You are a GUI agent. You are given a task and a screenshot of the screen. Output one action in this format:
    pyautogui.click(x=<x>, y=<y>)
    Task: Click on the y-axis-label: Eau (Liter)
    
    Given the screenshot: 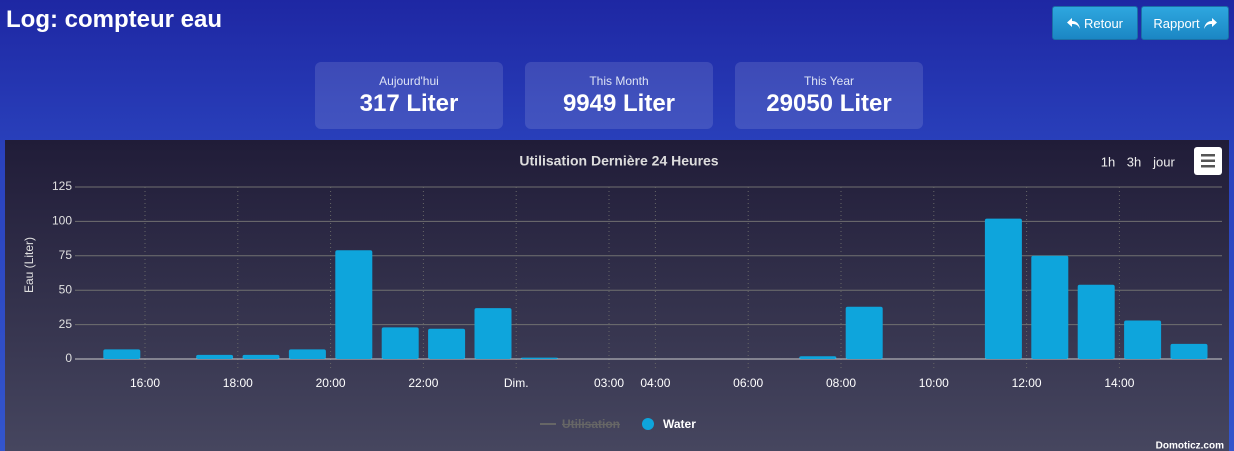 What is the action you would take?
    pyautogui.click(x=29, y=265)
    